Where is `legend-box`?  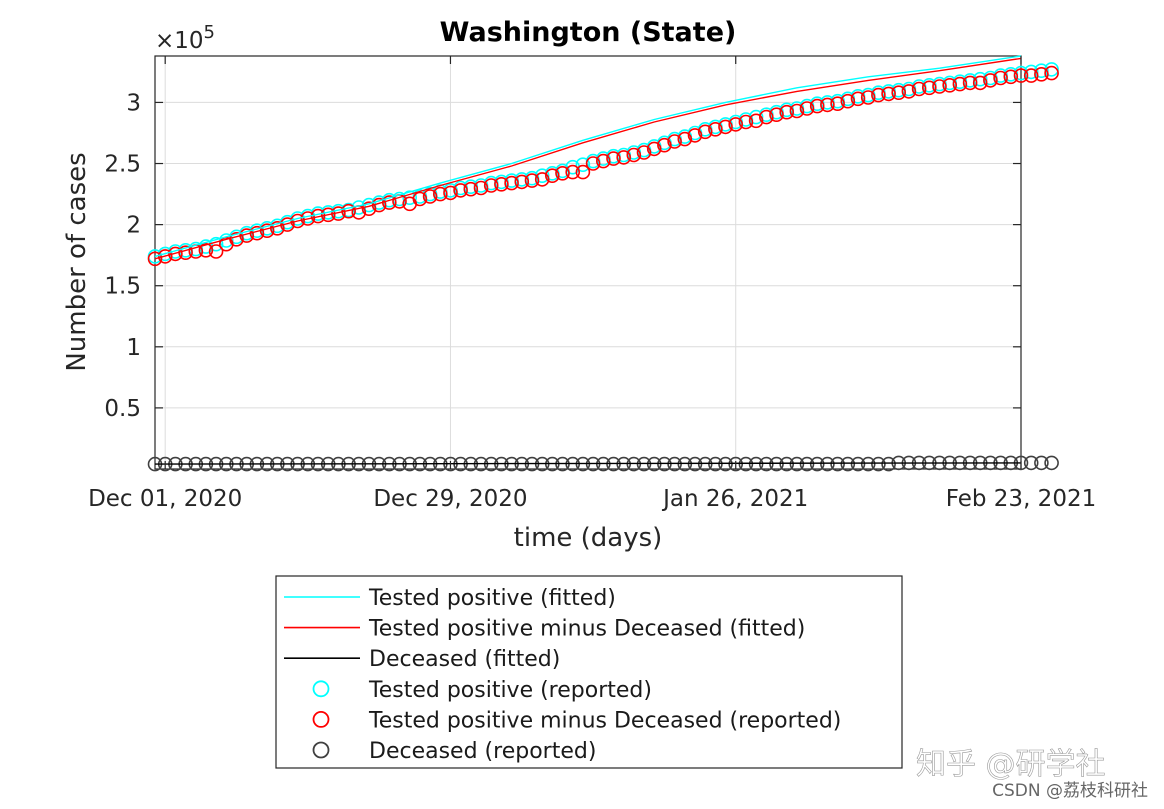 legend-box is located at coordinates (589, 672).